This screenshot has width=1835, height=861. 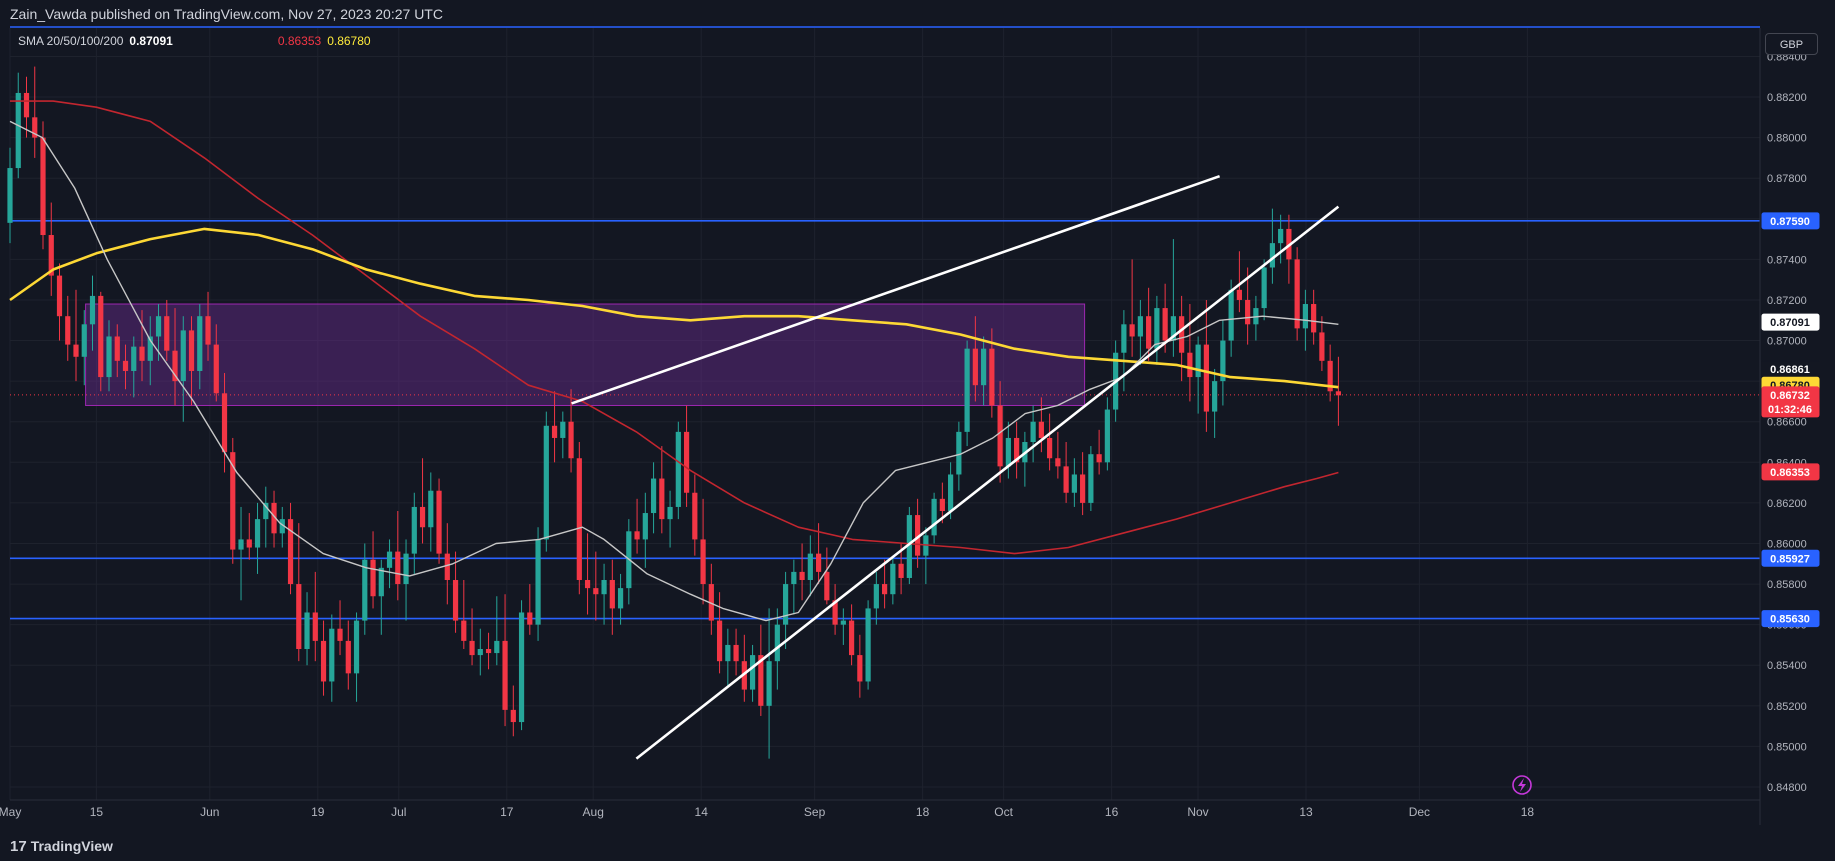 What do you see at coordinates (1791, 44) in the screenshot?
I see `currency-button: GBP` at bounding box center [1791, 44].